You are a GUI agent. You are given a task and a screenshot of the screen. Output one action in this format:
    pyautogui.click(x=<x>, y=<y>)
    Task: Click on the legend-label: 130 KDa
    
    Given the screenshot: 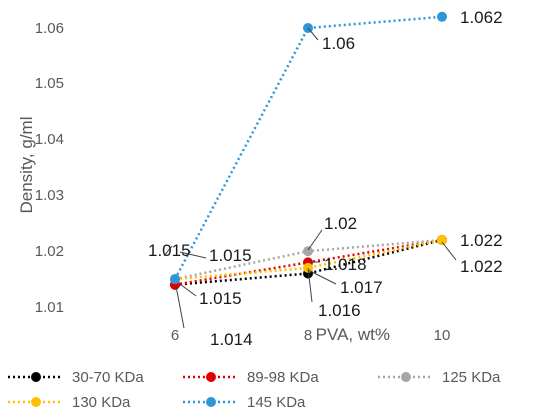 What is the action you would take?
    pyautogui.click(x=101, y=402)
    